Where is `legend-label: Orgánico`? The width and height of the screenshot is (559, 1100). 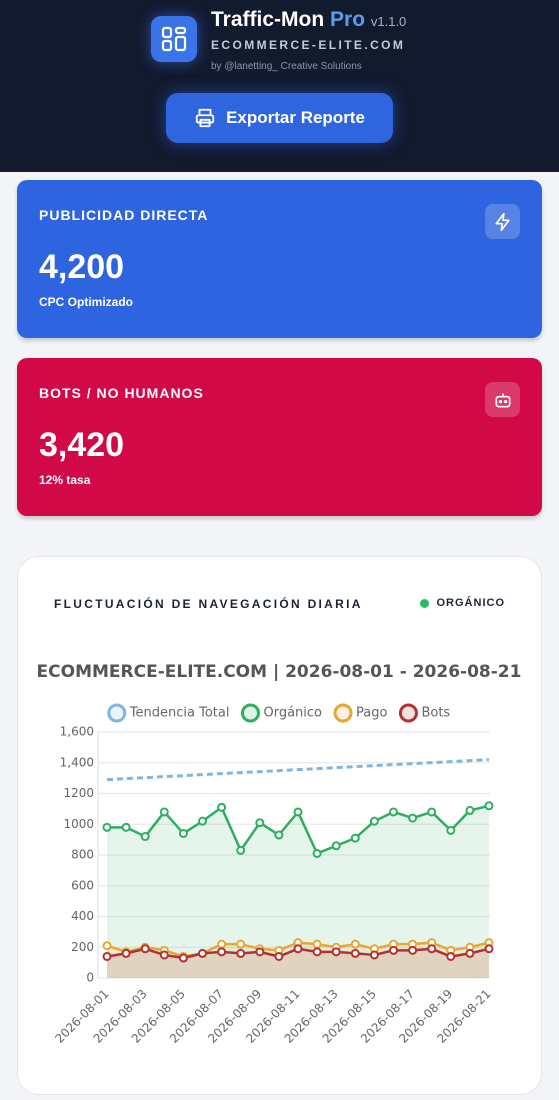
legend-label: Orgánico is located at coordinates (292, 713).